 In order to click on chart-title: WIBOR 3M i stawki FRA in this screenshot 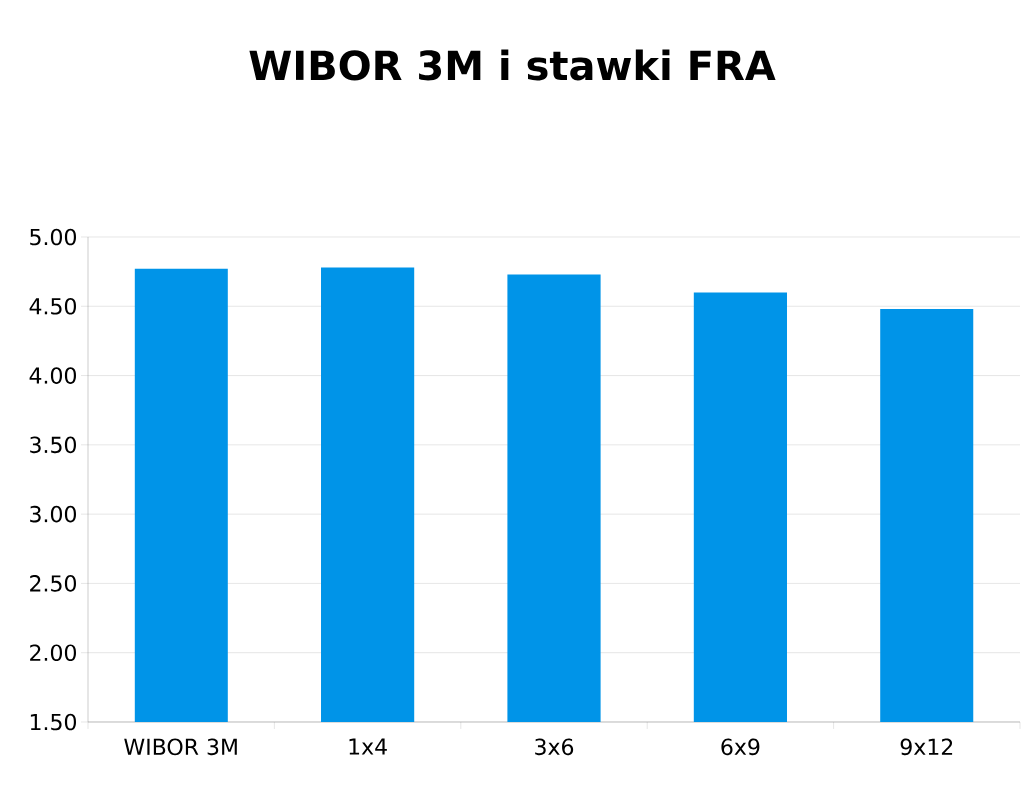, I will do `click(512, 65)`.